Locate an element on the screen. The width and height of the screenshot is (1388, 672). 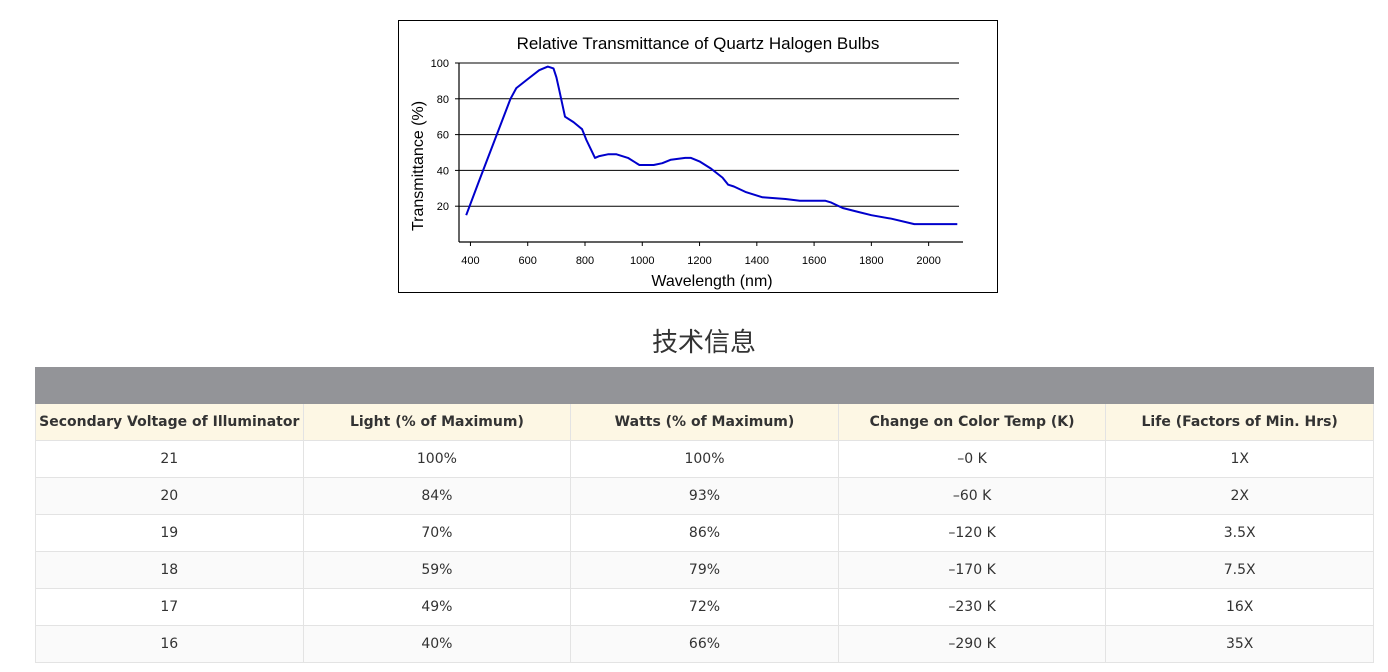
cell-watts: 79% is located at coordinates (704, 570).